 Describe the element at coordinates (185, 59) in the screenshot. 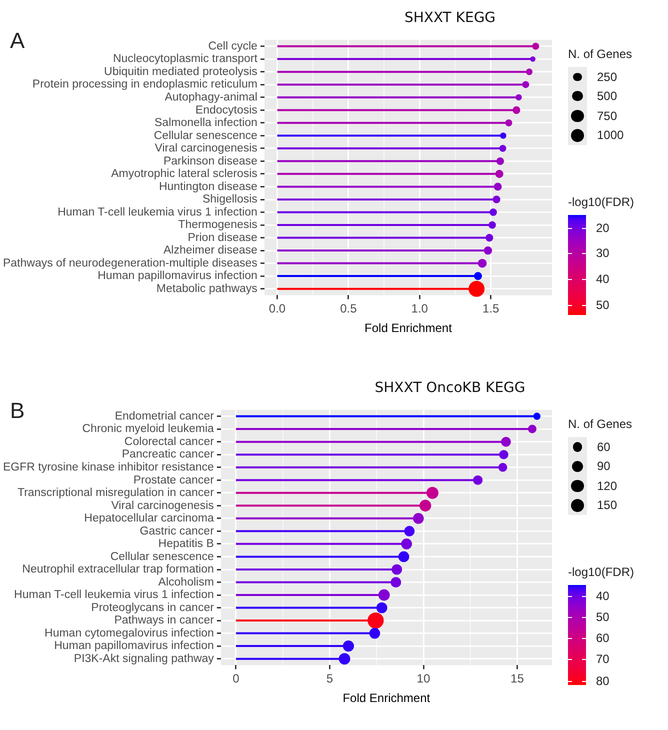

I see `y-tick-label: Nucleocytoplasmic transport` at that location.